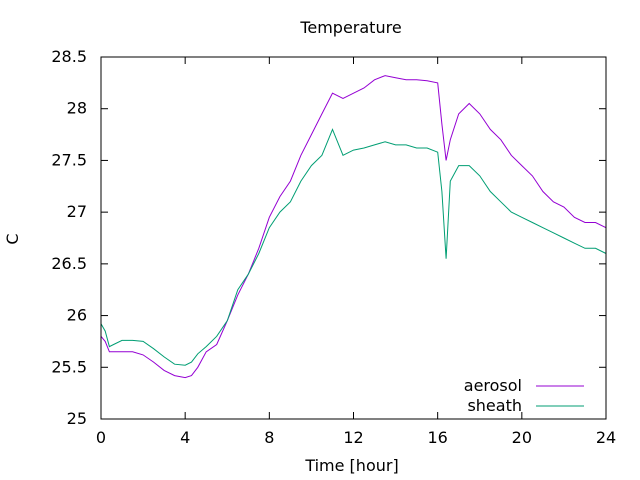 The width and height of the screenshot is (640, 480). What do you see at coordinates (69, 263) in the screenshot?
I see `y-tick-label: 26.5` at bounding box center [69, 263].